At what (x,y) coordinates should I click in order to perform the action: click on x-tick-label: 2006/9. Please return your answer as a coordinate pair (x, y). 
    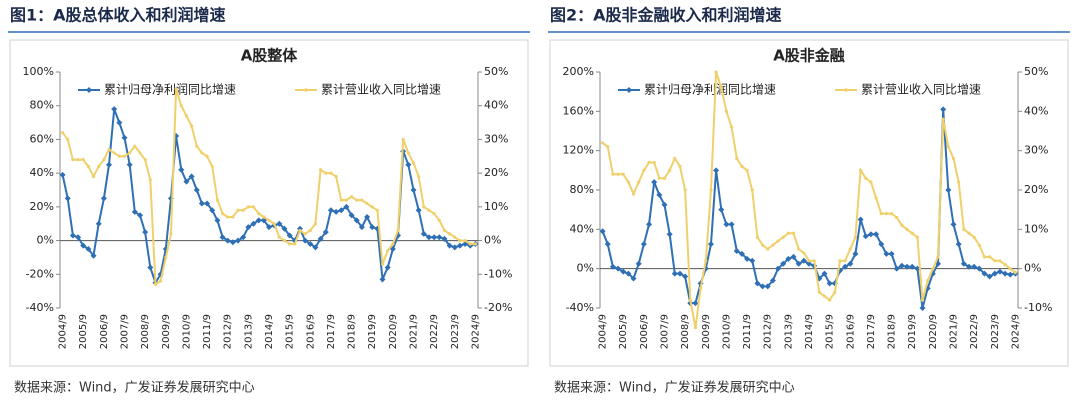
    Looking at the image, I should click on (104, 331).